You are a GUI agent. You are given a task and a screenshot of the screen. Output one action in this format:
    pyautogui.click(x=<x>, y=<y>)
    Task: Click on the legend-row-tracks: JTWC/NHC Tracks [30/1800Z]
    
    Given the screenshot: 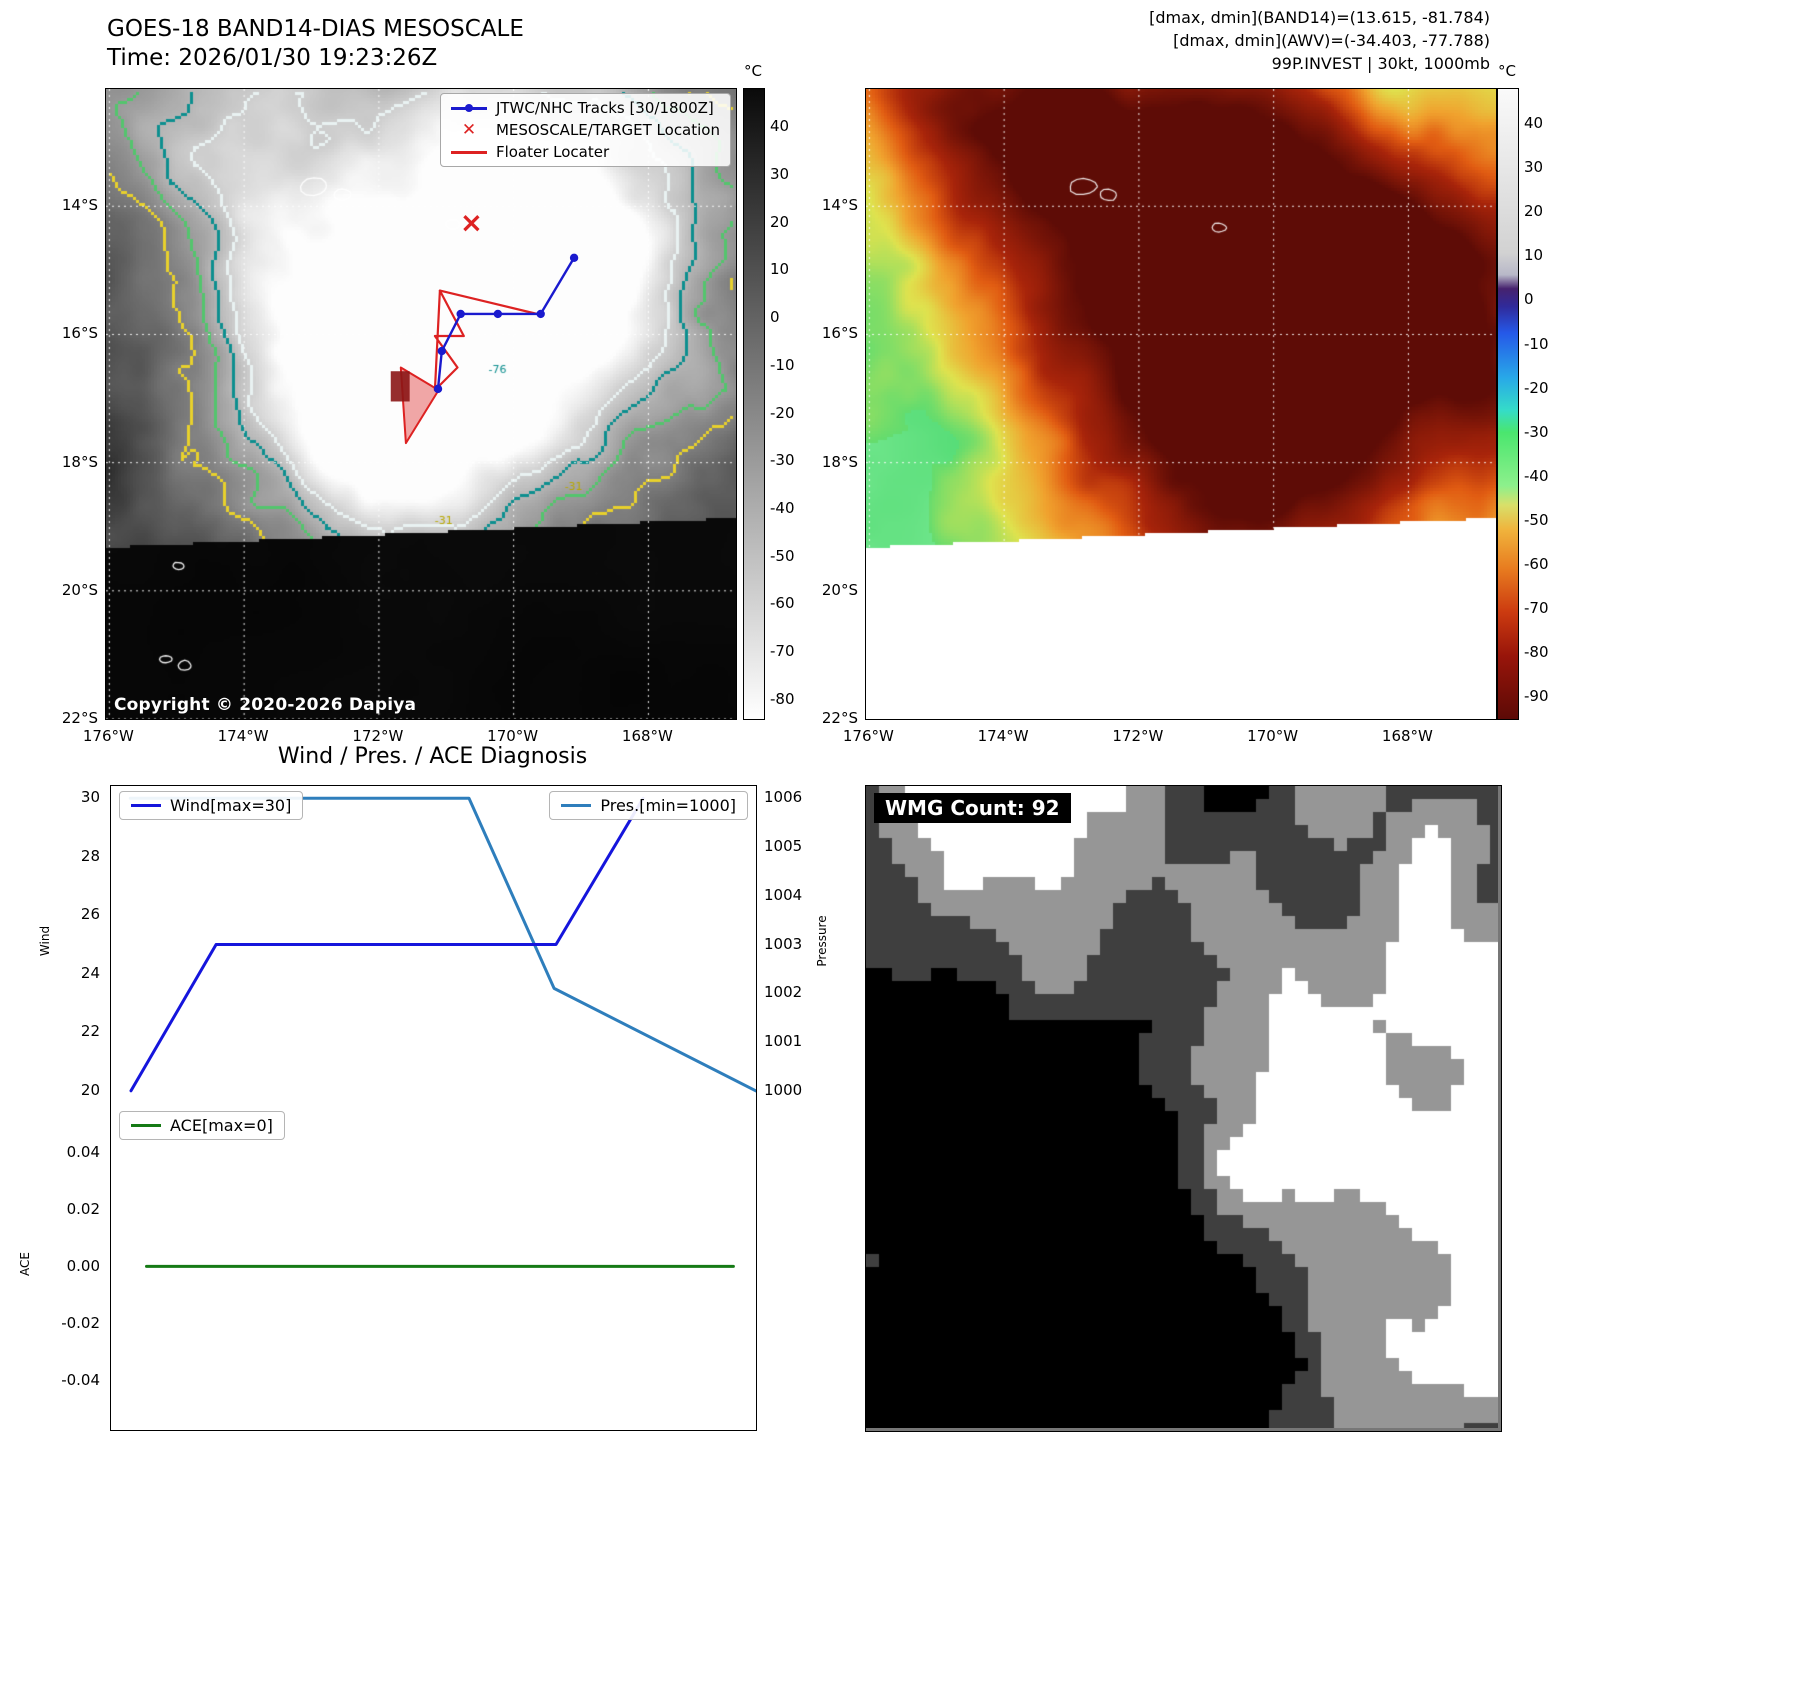 What is the action you would take?
    pyautogui.click(x=585, y=108)
    